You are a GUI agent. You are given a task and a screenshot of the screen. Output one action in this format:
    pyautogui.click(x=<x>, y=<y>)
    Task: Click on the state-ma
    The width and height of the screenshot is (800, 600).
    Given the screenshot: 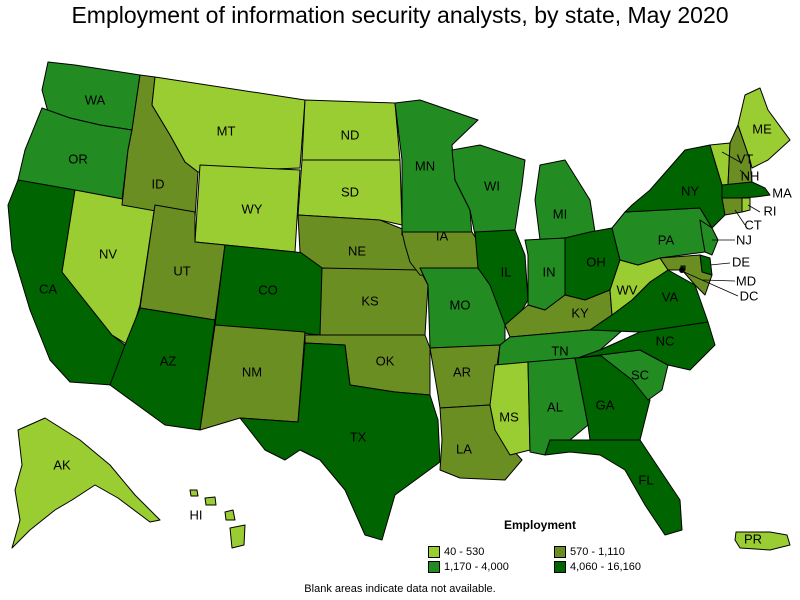 What is the action you would take?
    pyautogui.click(x=746, y=190)
    